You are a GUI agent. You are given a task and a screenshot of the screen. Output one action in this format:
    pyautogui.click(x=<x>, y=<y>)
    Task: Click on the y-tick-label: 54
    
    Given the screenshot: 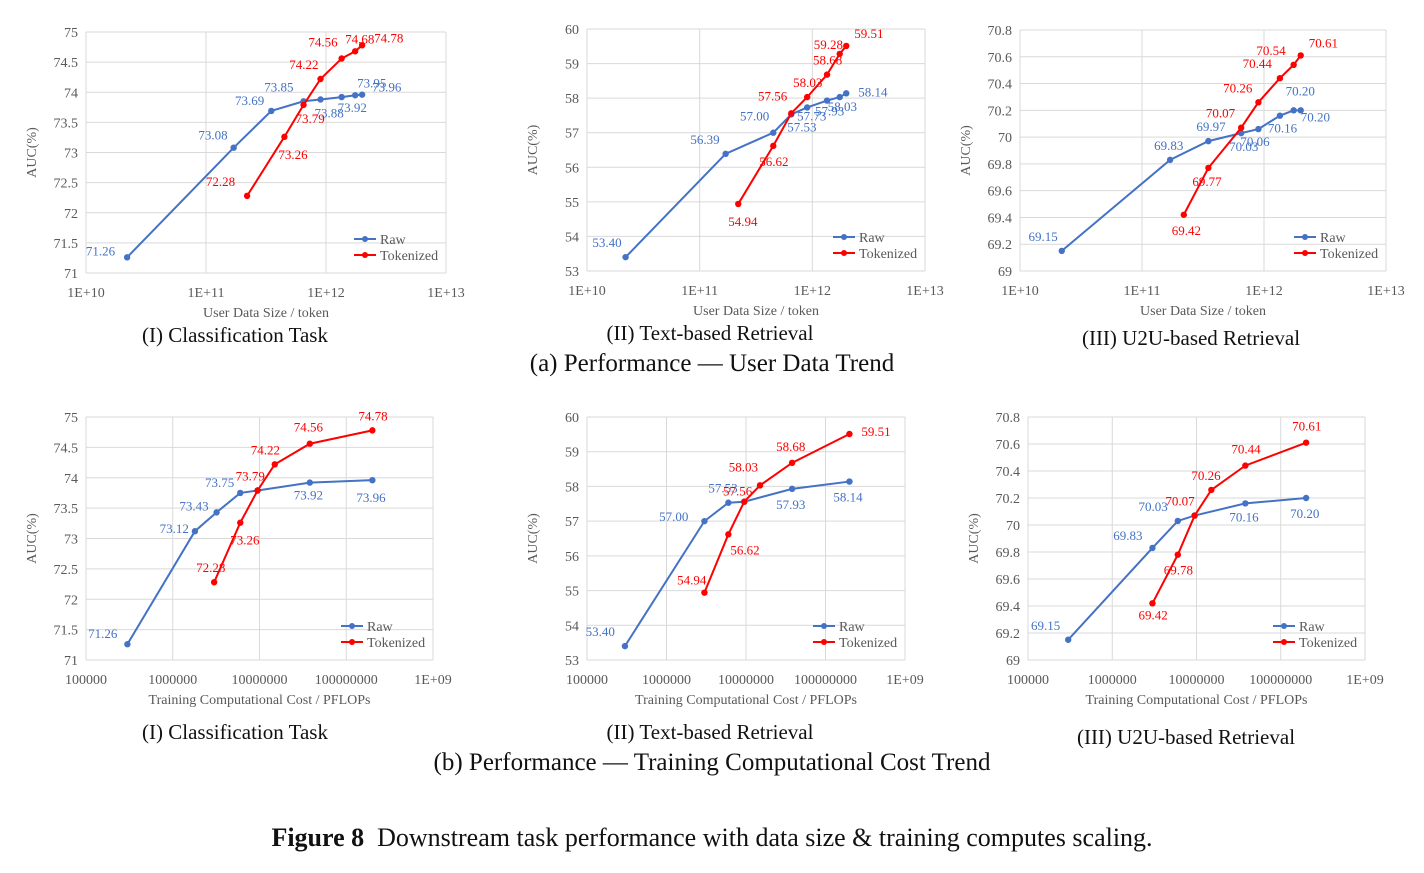 What is the action you would take?
    pyautogui.click(x=572, y=237)
    